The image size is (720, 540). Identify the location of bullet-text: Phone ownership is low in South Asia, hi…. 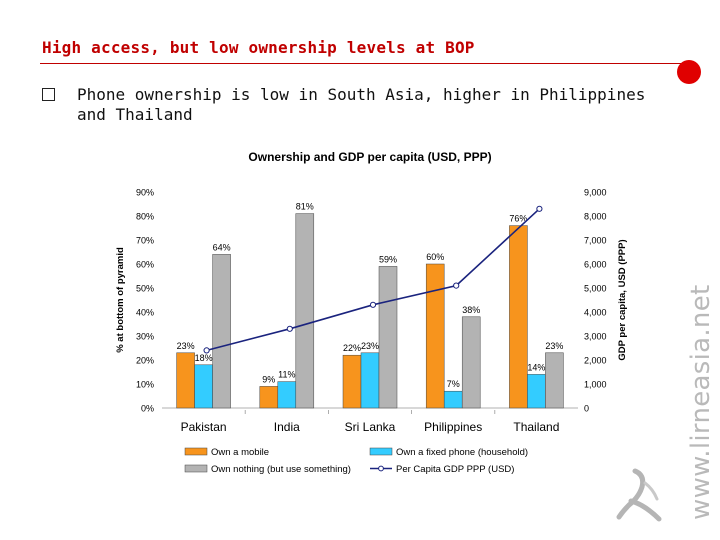
(361, 104).